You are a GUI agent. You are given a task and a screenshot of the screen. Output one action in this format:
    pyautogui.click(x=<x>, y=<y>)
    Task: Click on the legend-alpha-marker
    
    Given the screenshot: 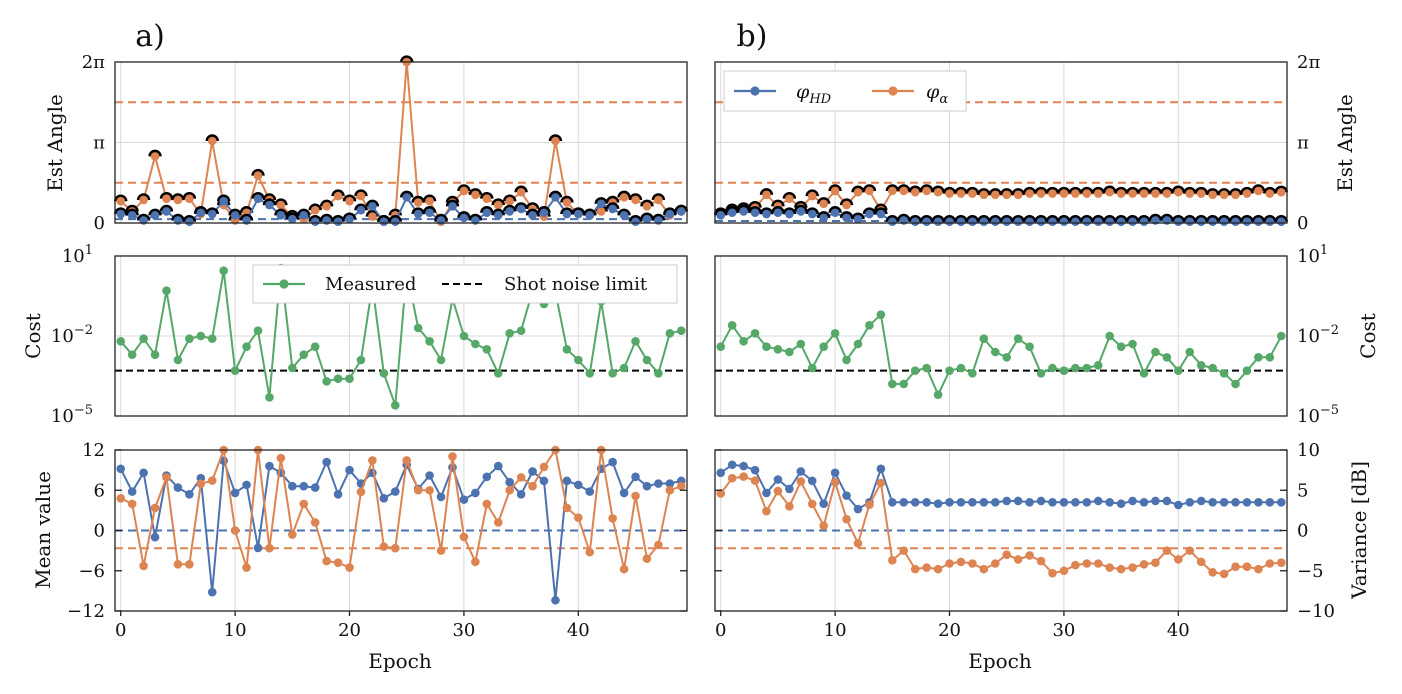 What is the action you would take?
    pyautogui.click(x=893, y=91)
    